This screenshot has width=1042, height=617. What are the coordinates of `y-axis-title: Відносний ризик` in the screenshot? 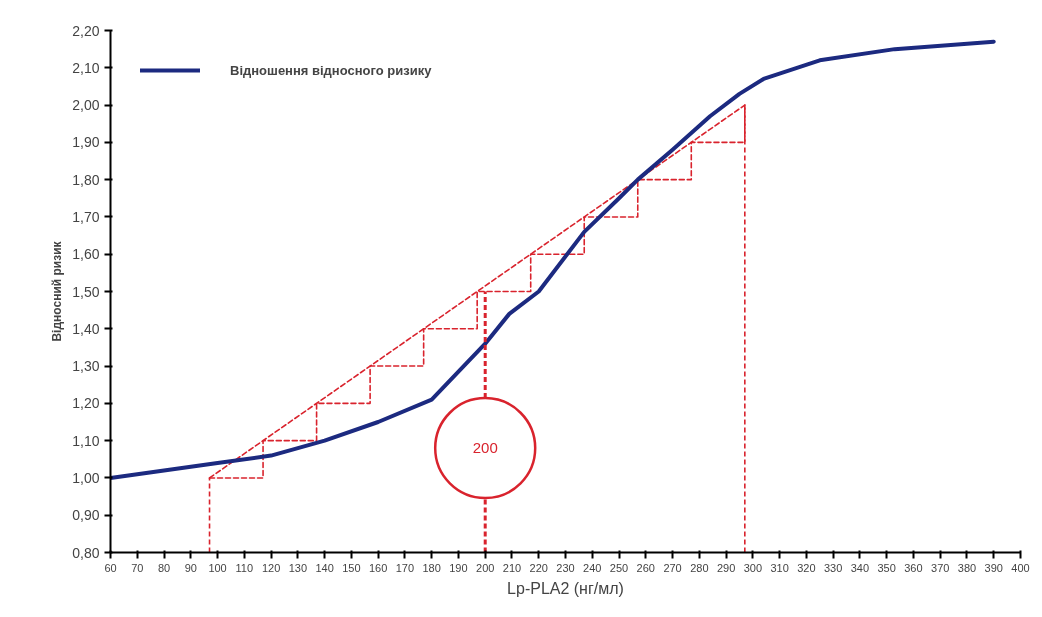 It's located at (57, 291).